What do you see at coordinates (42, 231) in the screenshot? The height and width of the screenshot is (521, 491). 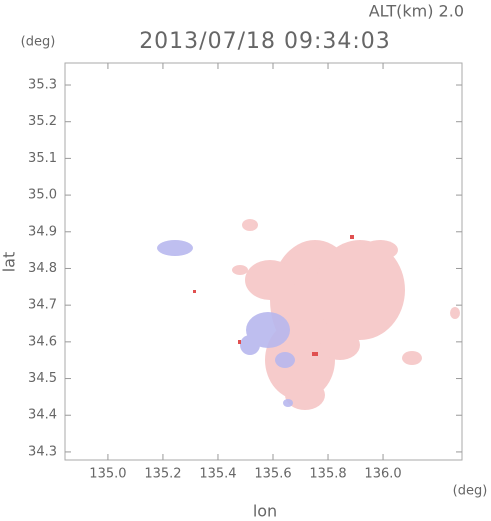 I see `y-tick-label: 34.9` at bounding box center [42, 231].